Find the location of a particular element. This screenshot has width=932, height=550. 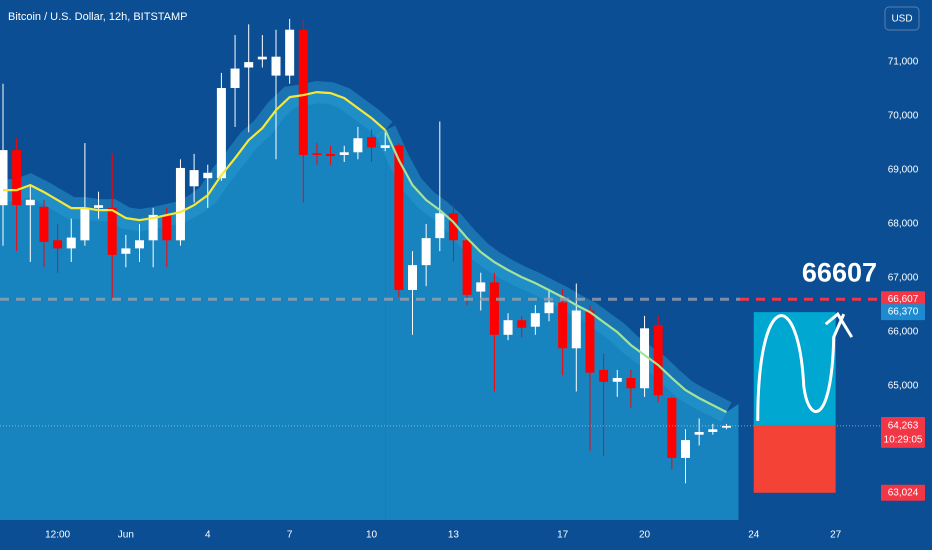

y-tick-label: 68,000 is located at coordinates (903, 224).